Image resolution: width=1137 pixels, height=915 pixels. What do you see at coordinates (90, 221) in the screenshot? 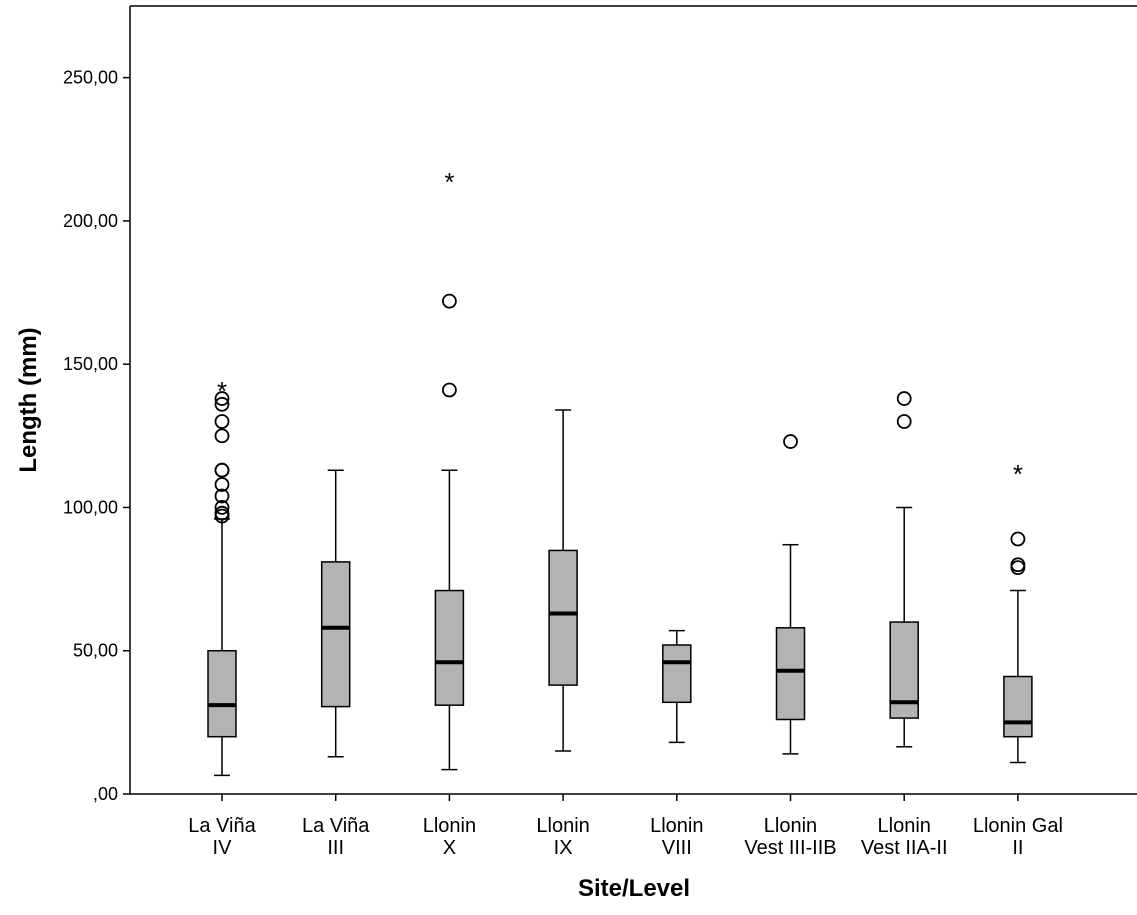
I see `y-tick-label: 200,00` at bounding box center [90, 221].